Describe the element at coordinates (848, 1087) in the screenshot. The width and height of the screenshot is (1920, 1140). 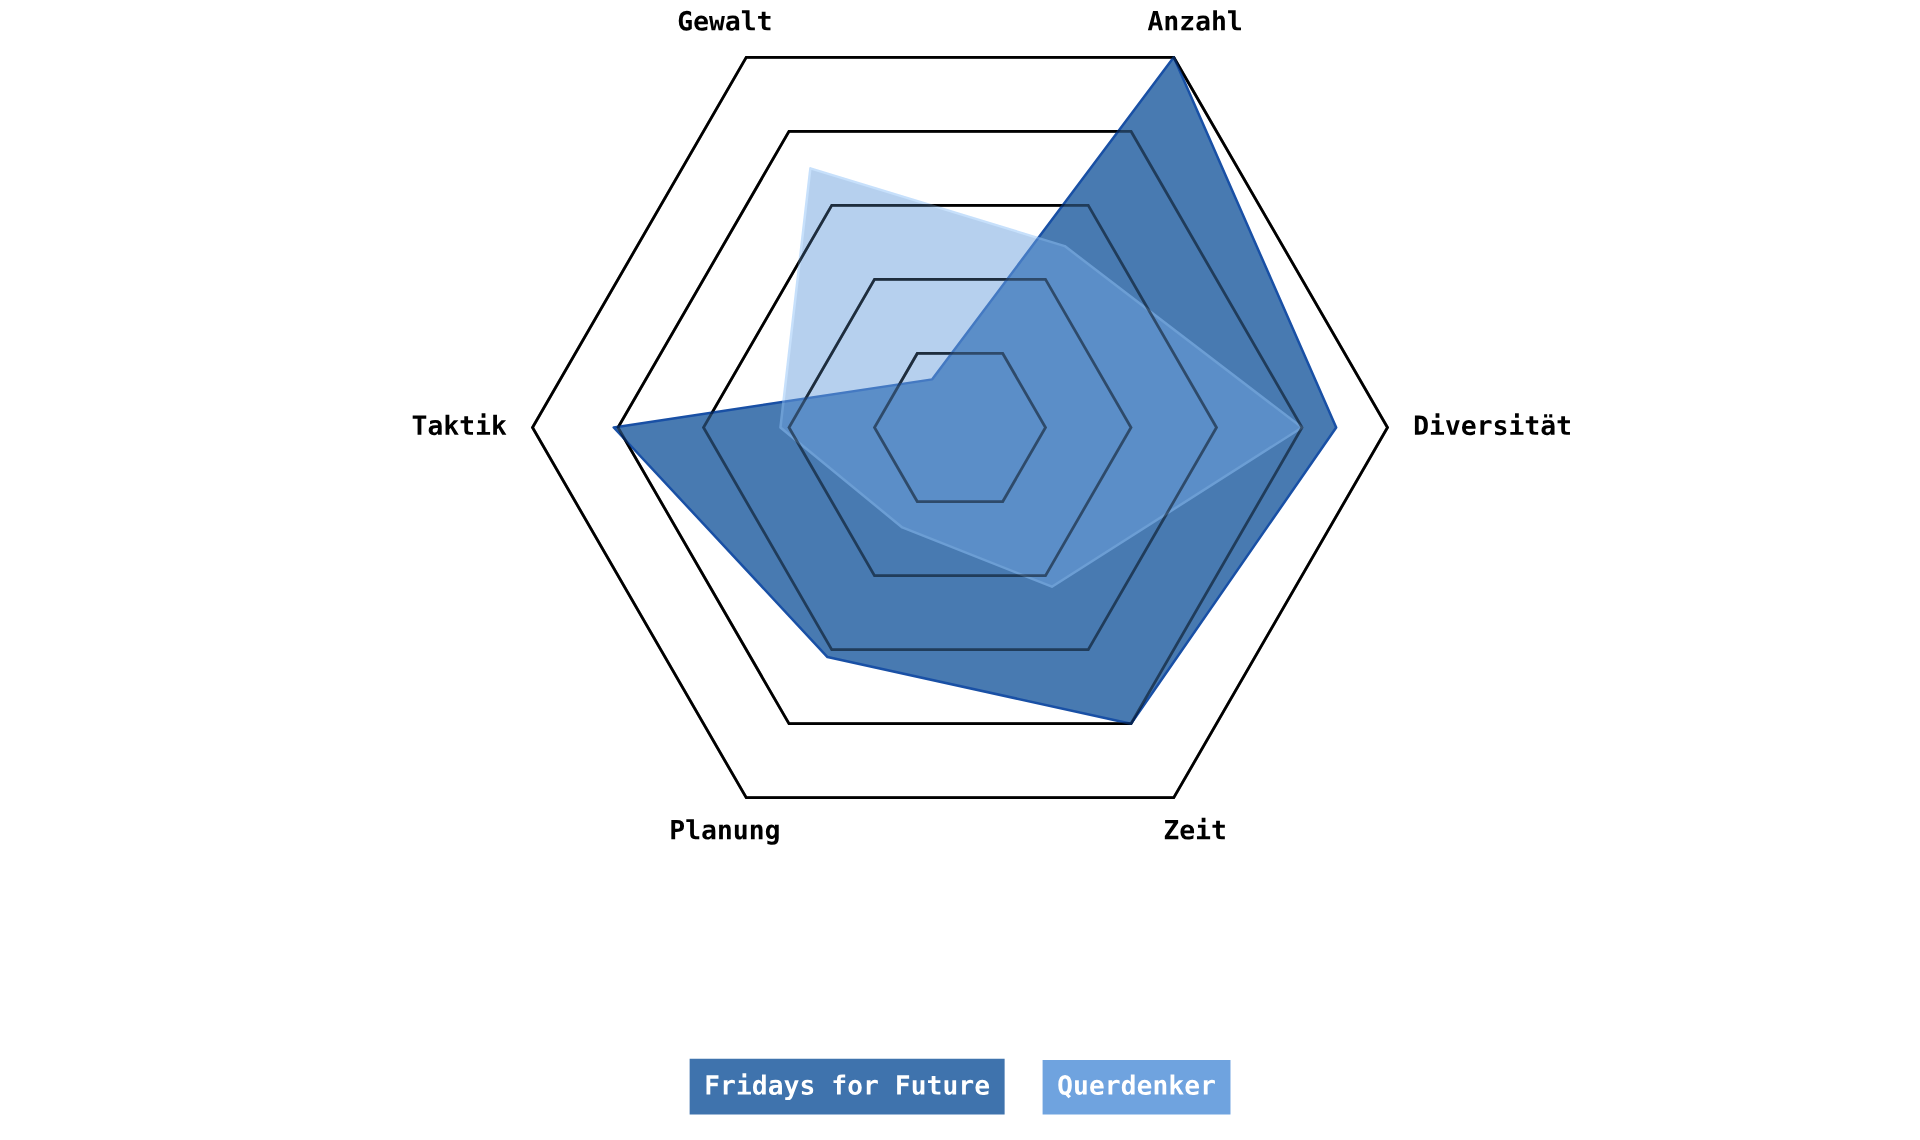
I see `text: Fridays for Future` at that location.